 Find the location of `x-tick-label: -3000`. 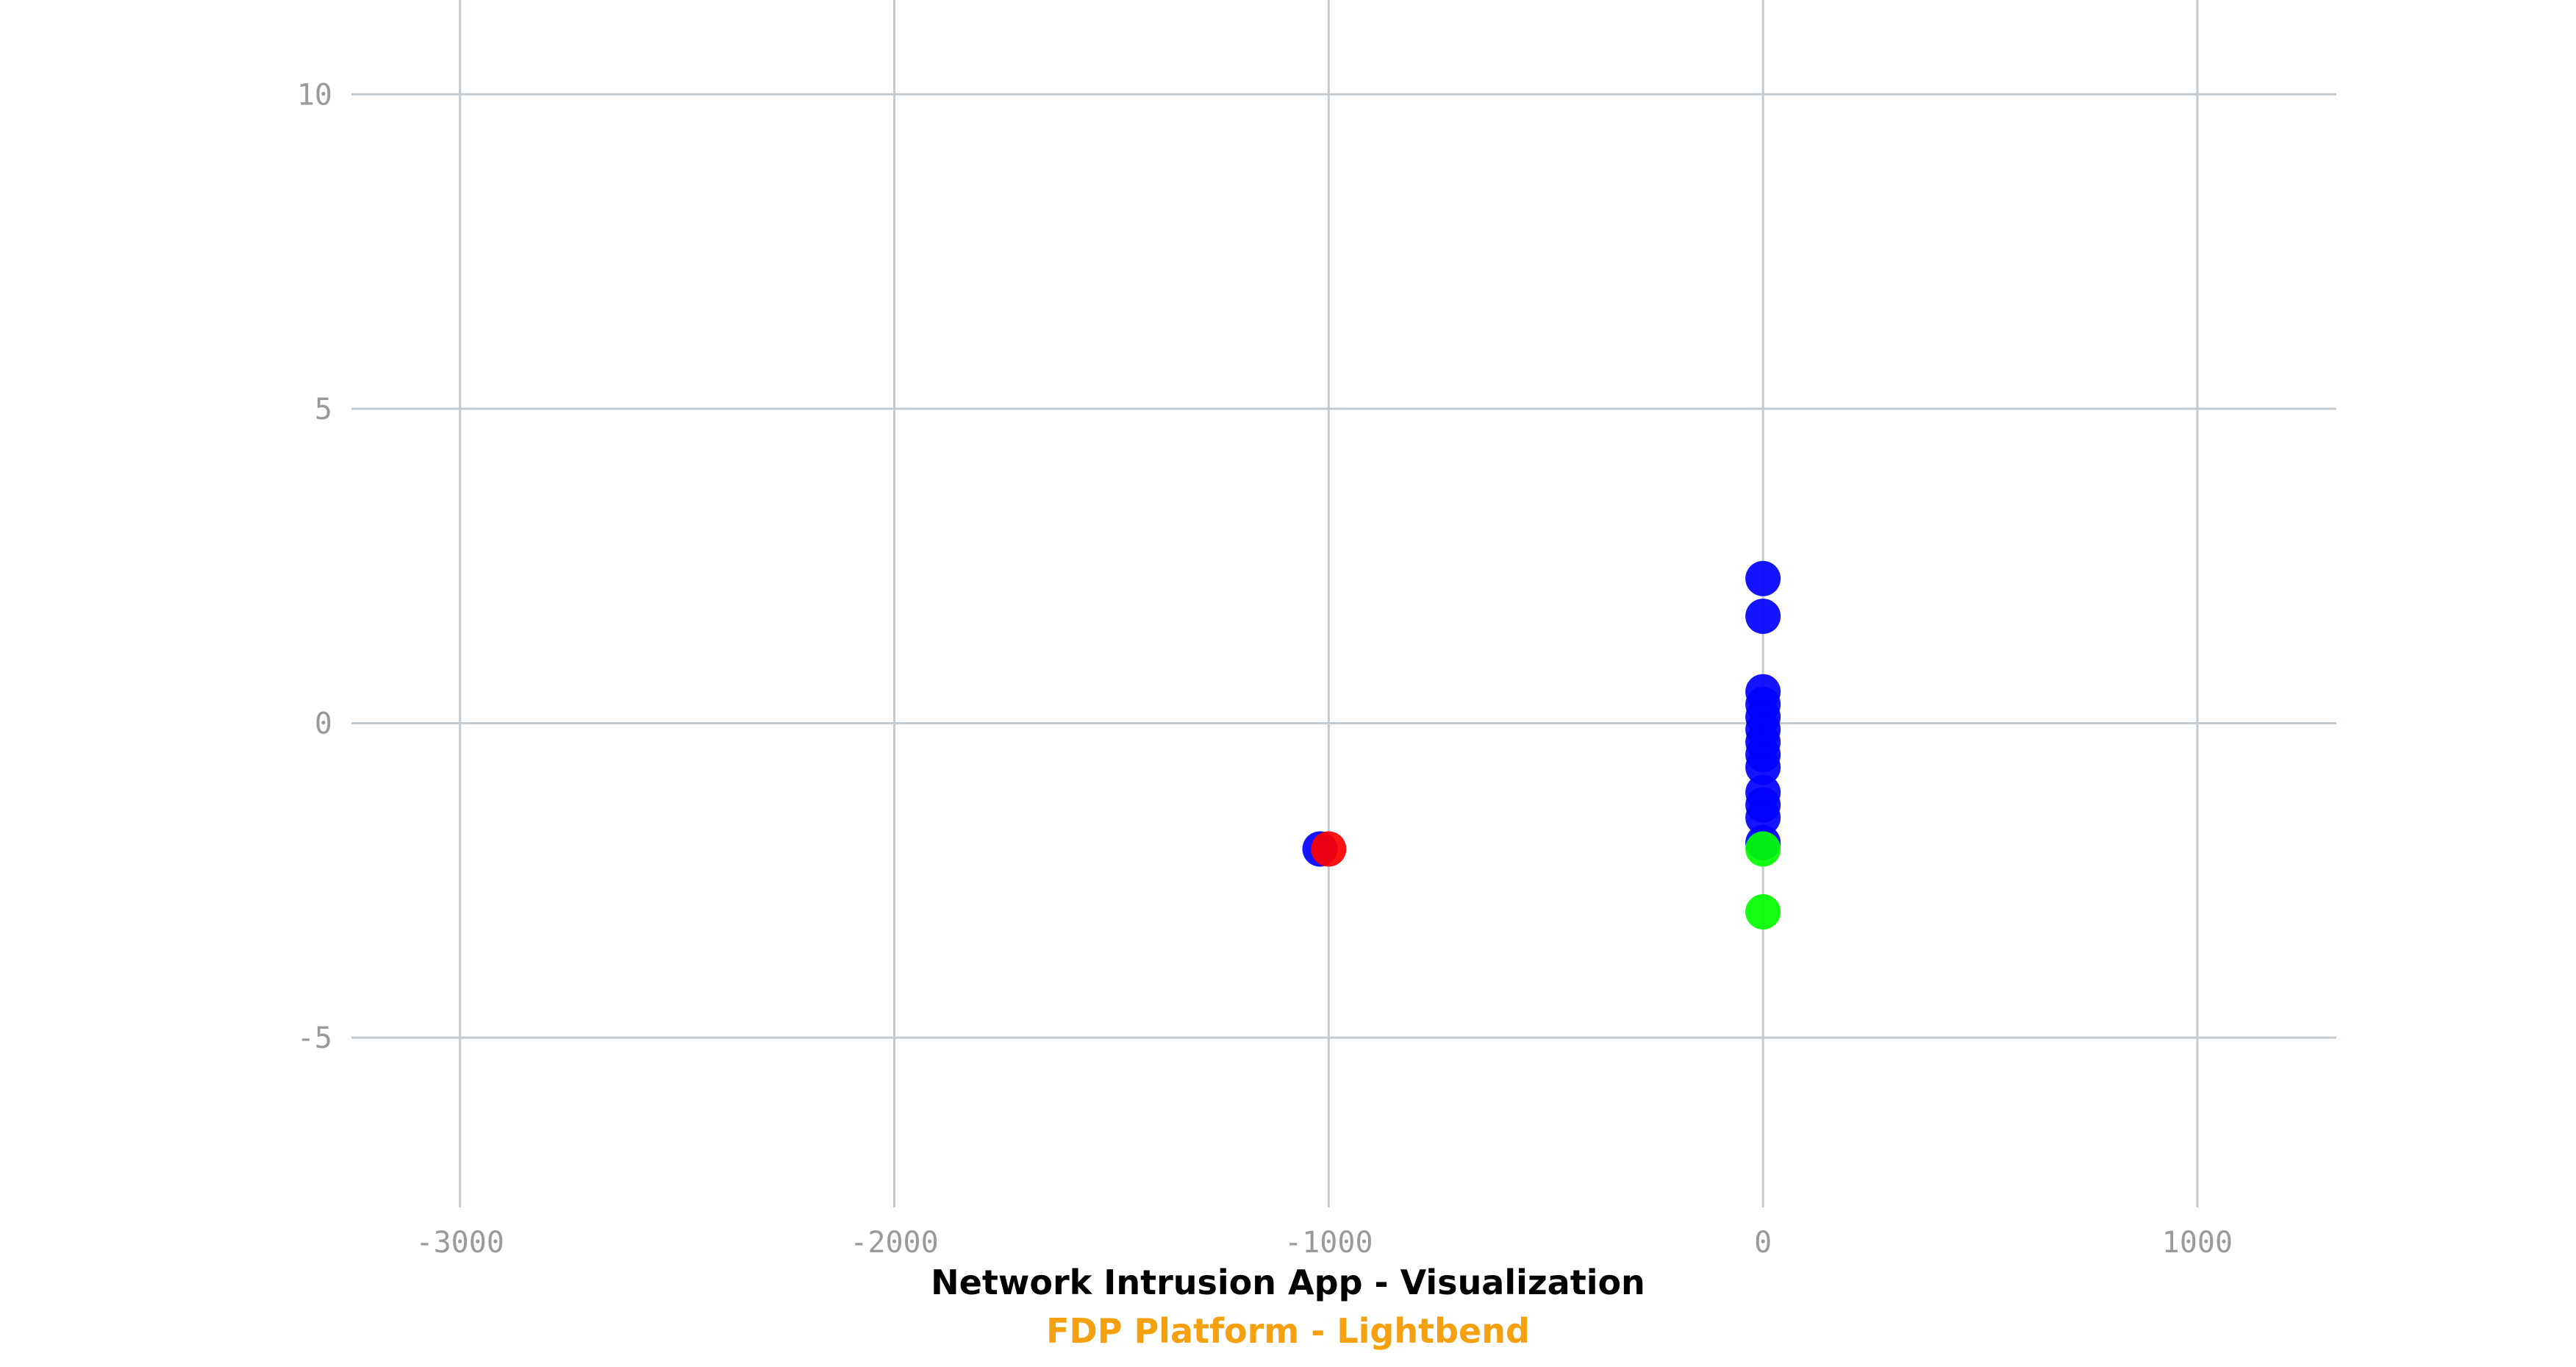

x-tick-label: -3000 is located at coordinates (459, 1243).